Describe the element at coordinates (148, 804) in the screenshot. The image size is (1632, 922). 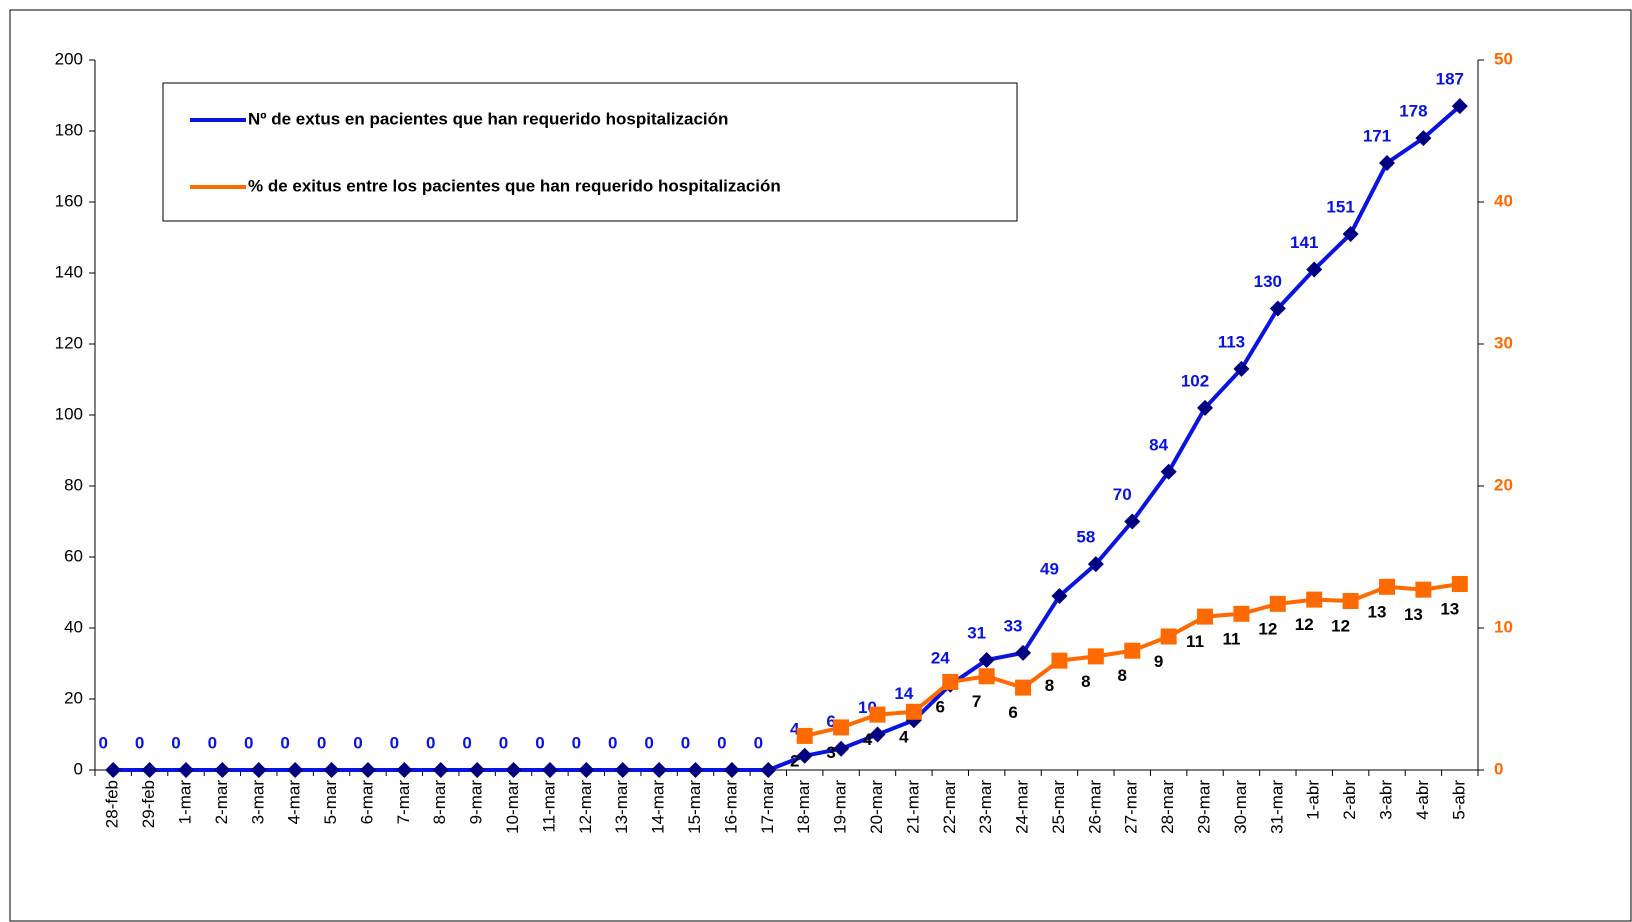
I see `x-tick-label: 29-feb` at that location.